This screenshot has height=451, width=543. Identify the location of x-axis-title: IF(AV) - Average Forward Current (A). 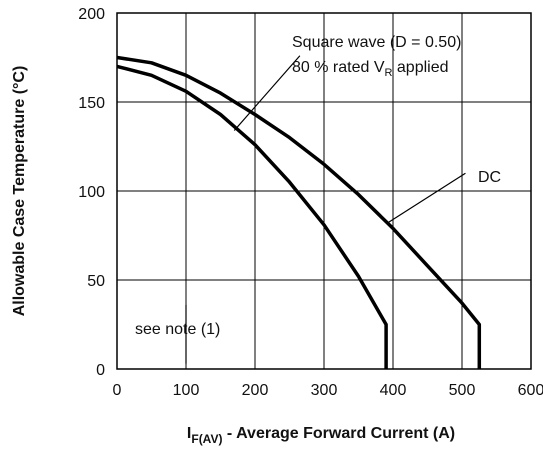
(321, 435).